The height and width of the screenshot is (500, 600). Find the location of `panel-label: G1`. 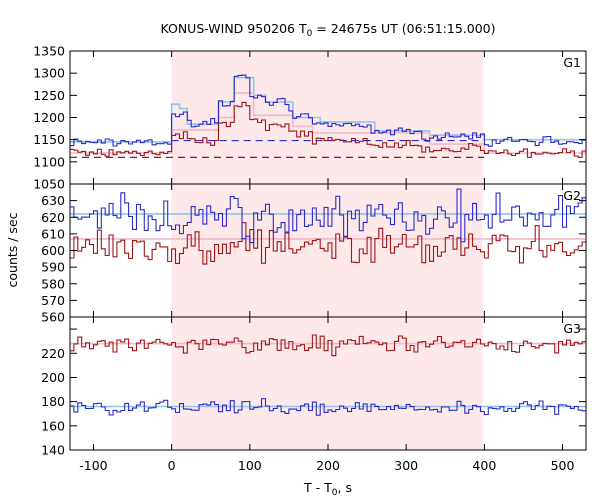

panel-label: G1 is located at coordinates (572, 62).